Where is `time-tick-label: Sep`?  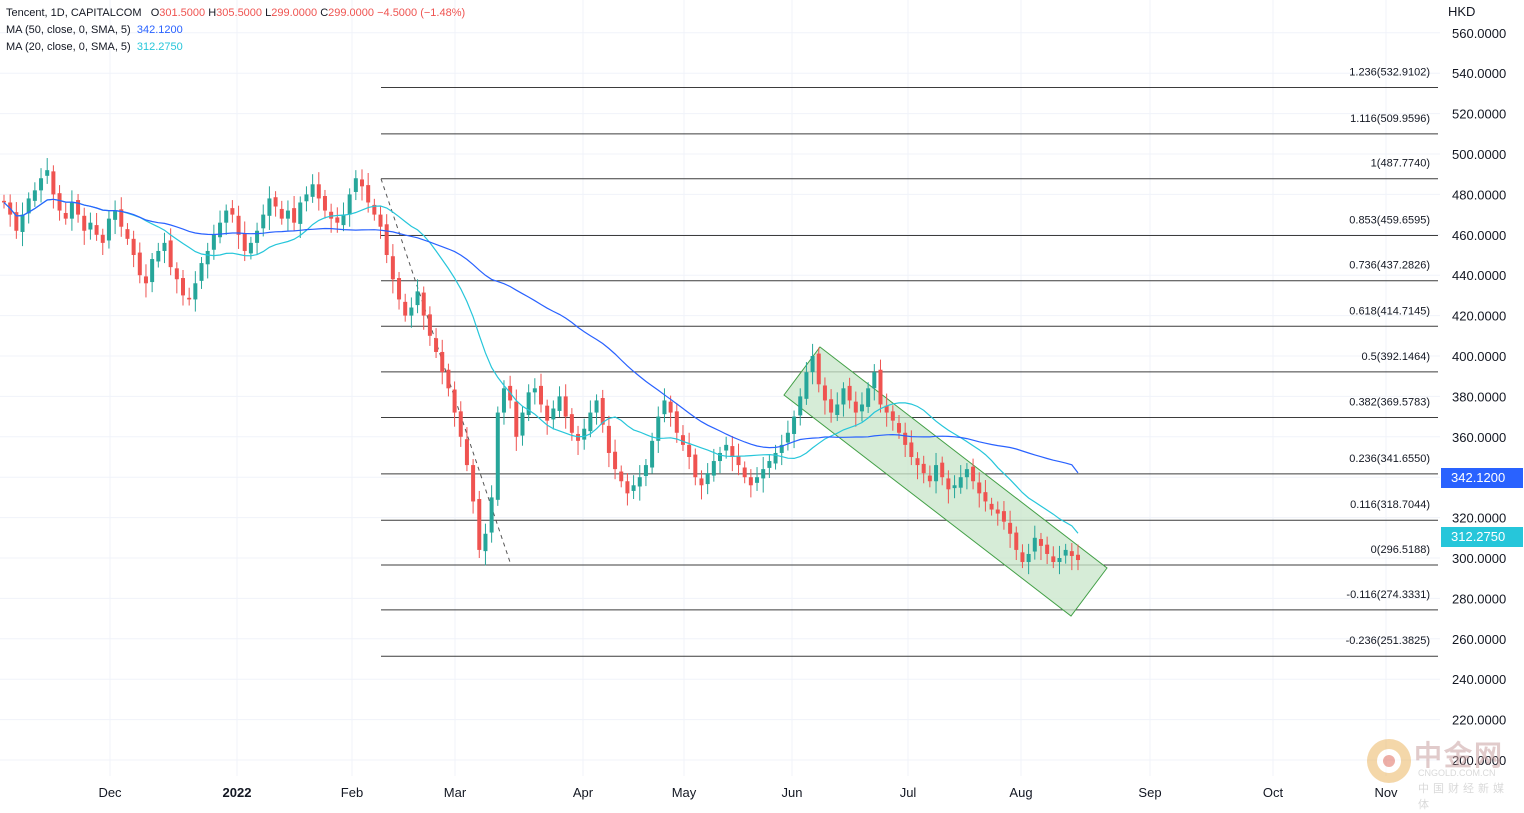 time-tick-label: Sep is located at coordinates (1149, 792).